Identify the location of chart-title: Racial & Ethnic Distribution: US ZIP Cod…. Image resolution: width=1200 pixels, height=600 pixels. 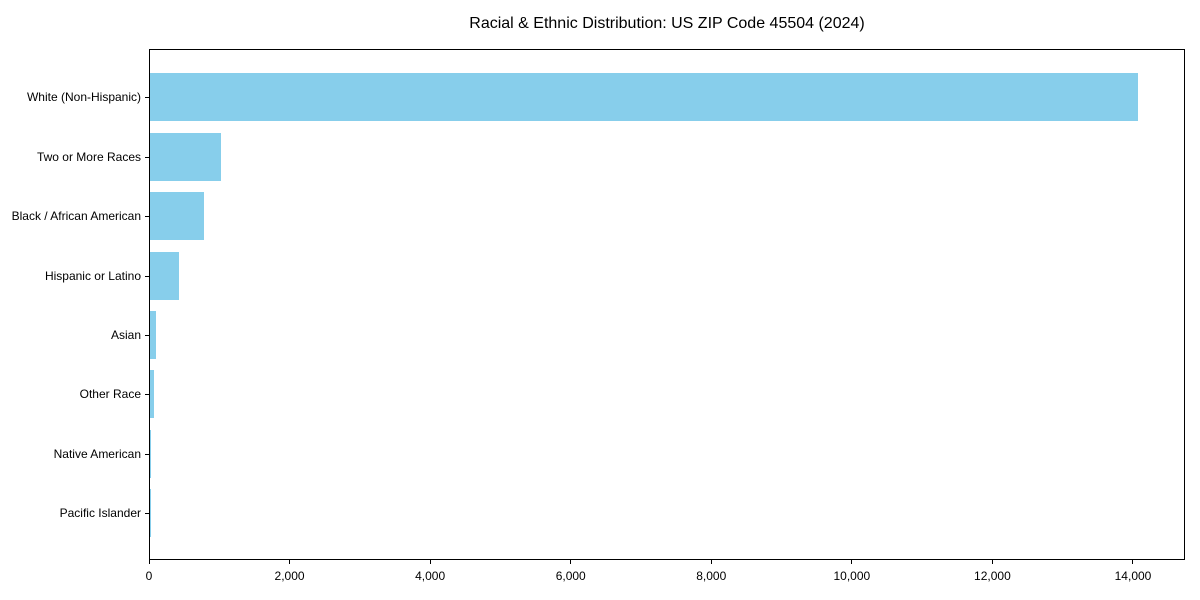
(667, 23).